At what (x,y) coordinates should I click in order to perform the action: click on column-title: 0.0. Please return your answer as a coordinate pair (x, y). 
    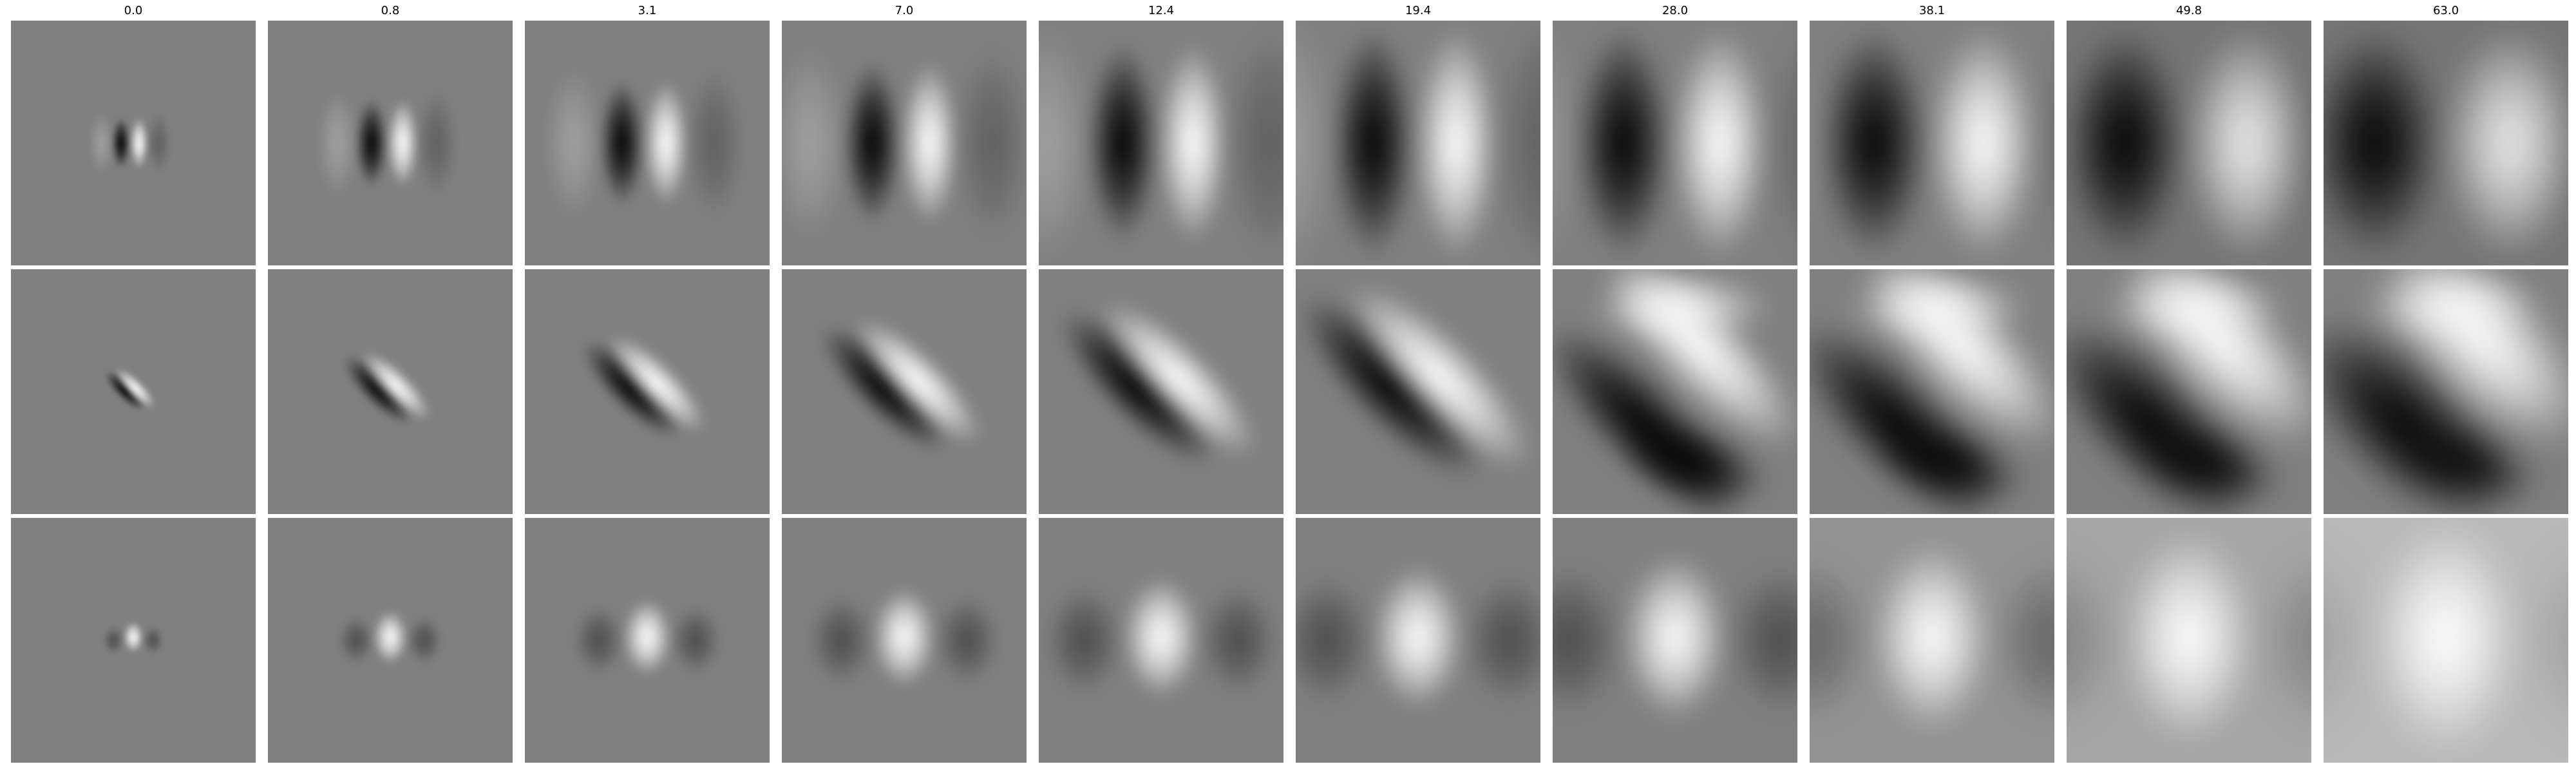
    Looking at the image, I should click on (133, 10).